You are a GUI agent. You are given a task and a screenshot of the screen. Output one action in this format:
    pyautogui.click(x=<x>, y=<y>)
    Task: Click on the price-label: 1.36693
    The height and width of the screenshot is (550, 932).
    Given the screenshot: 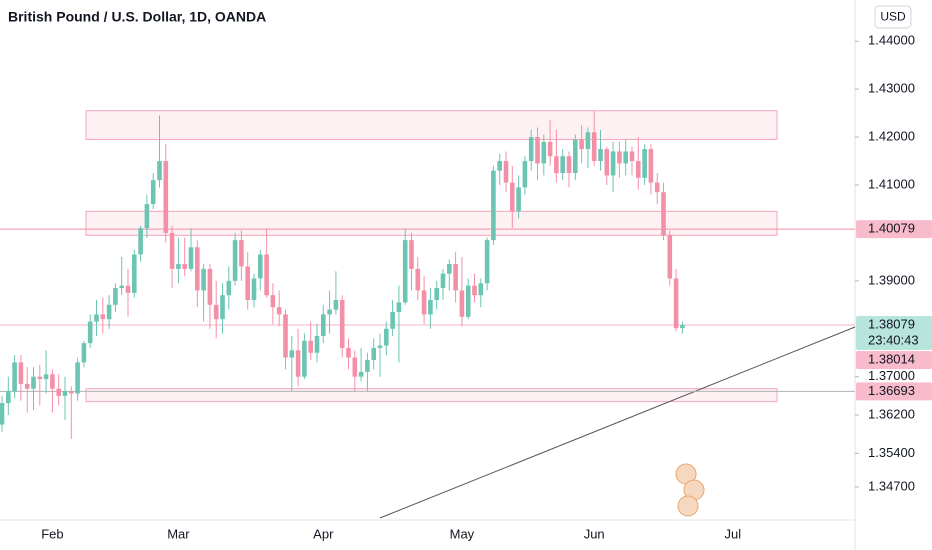 What is the action you would take?
    pyautogui.click(x=891, y=390)
    